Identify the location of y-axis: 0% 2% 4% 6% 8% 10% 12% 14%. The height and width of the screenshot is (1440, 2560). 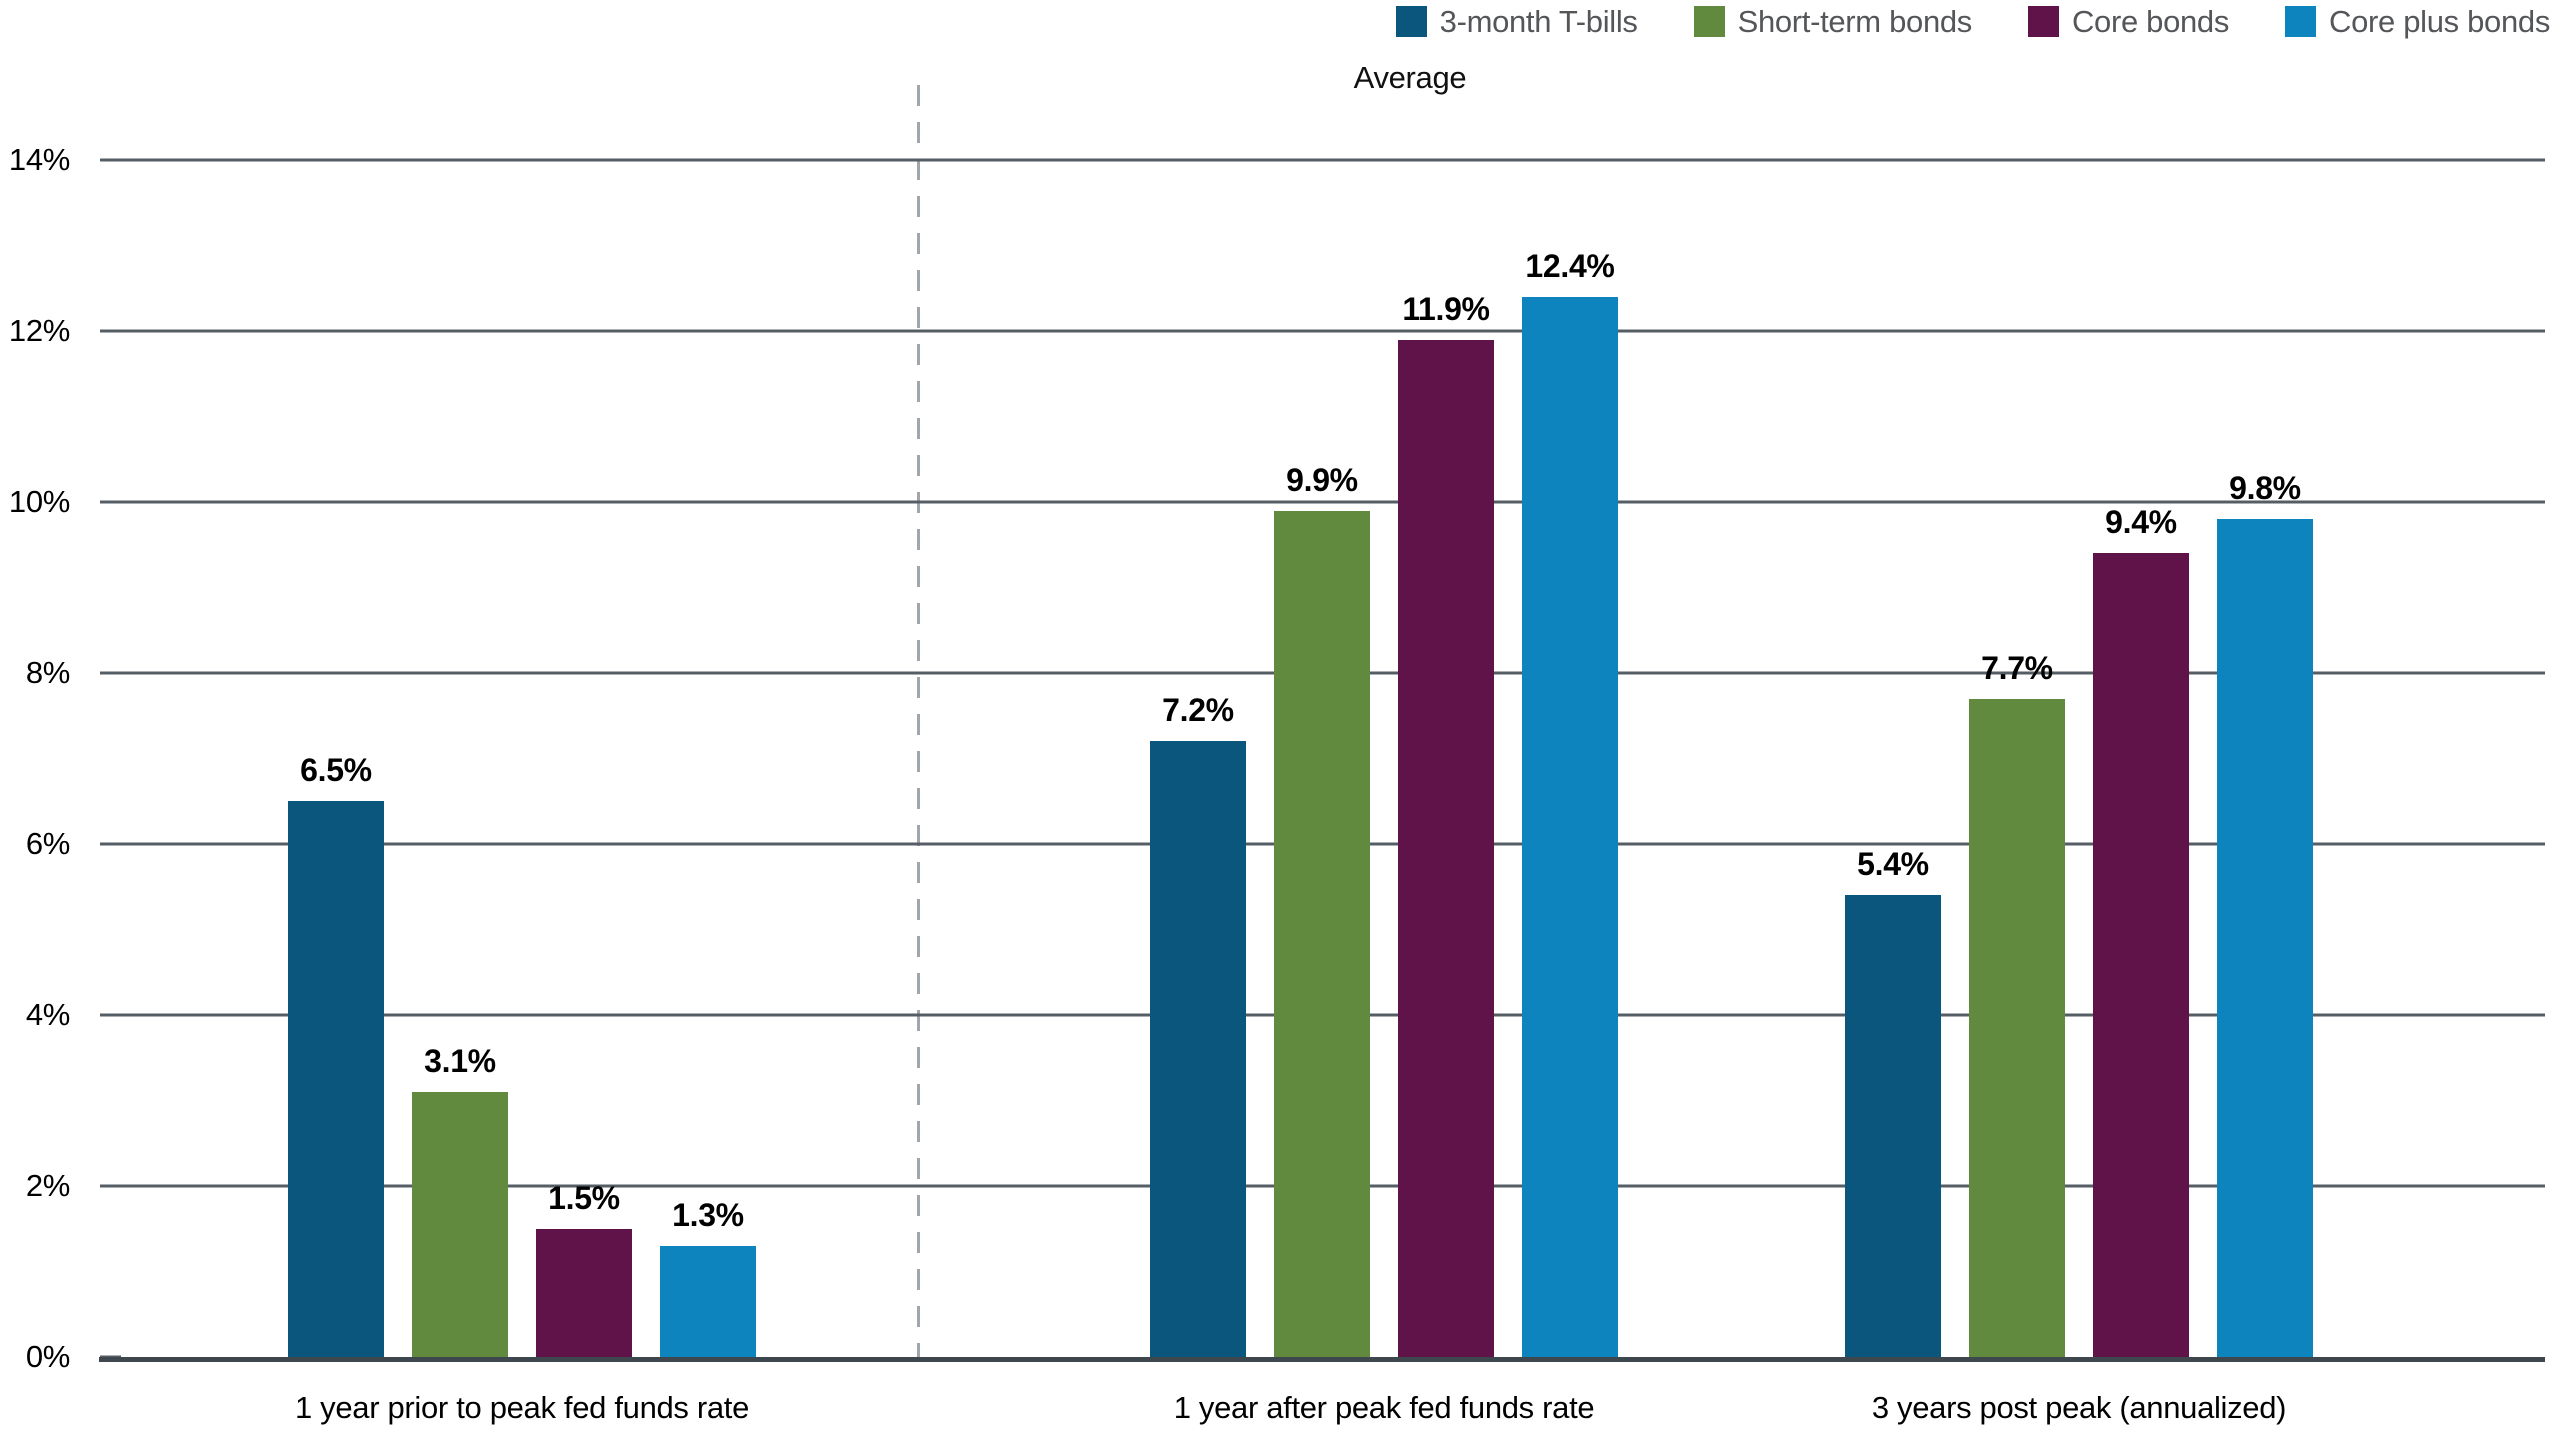
(60, 758).